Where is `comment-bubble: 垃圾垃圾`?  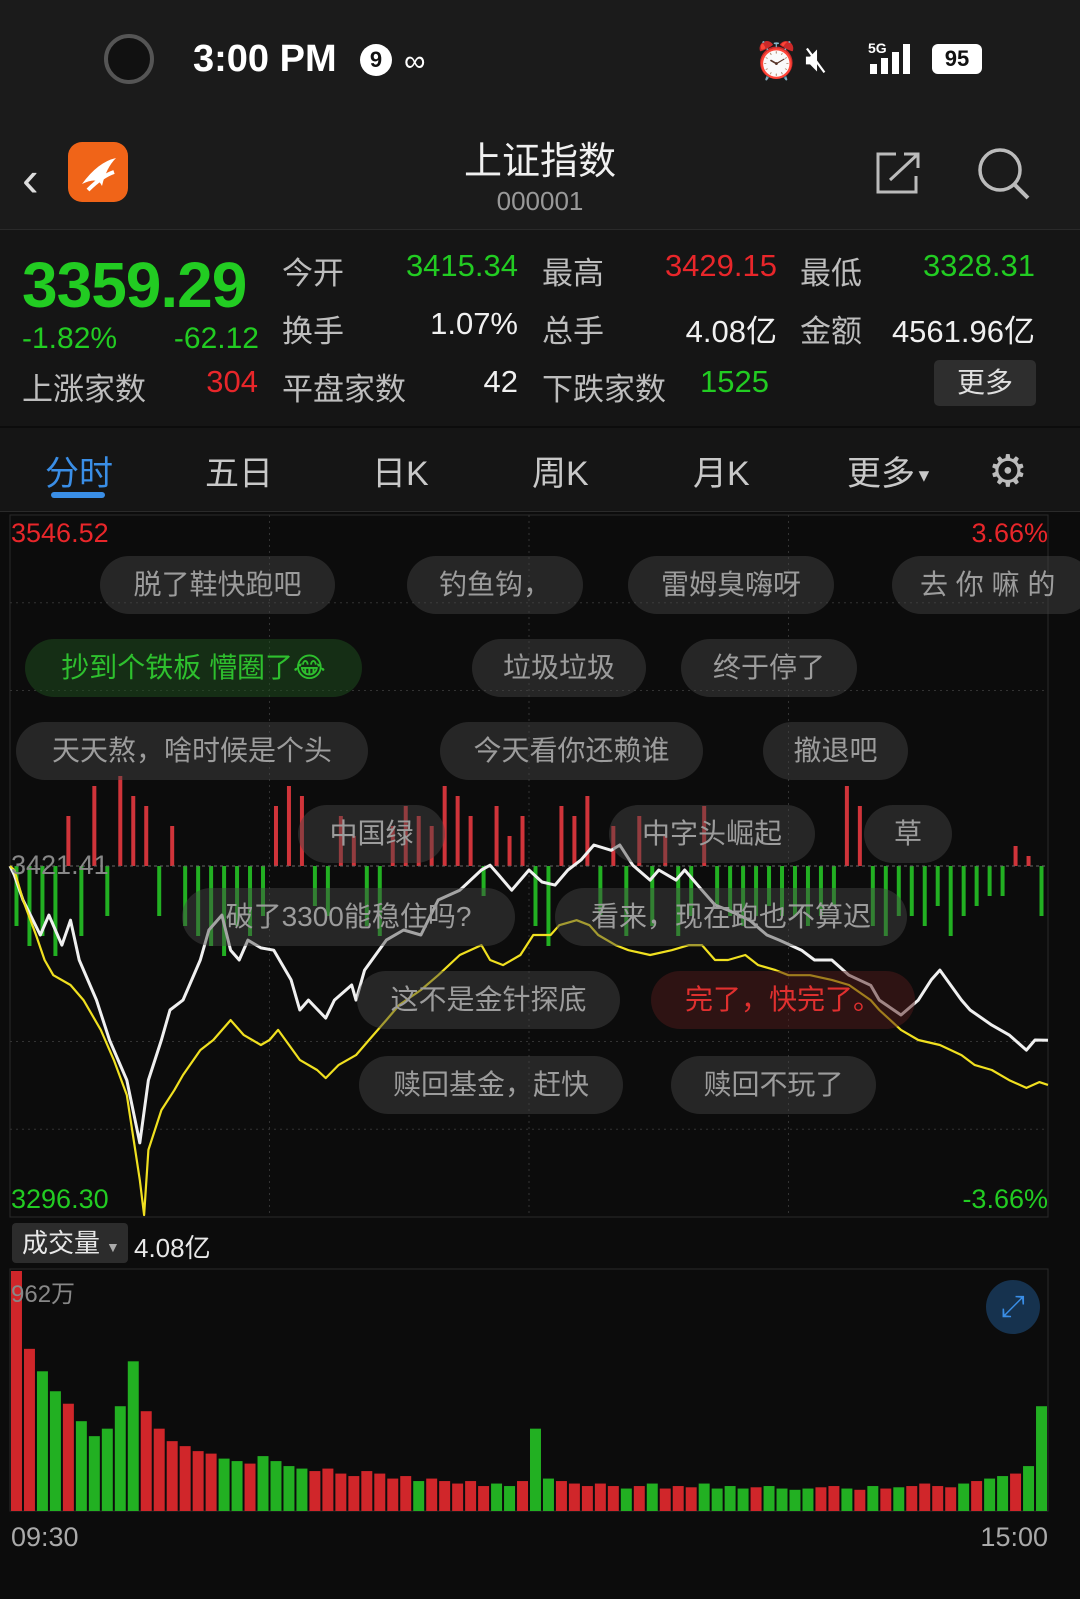 comment-bubble: 垃圾垃圾 is located at coordinates (559, 668).